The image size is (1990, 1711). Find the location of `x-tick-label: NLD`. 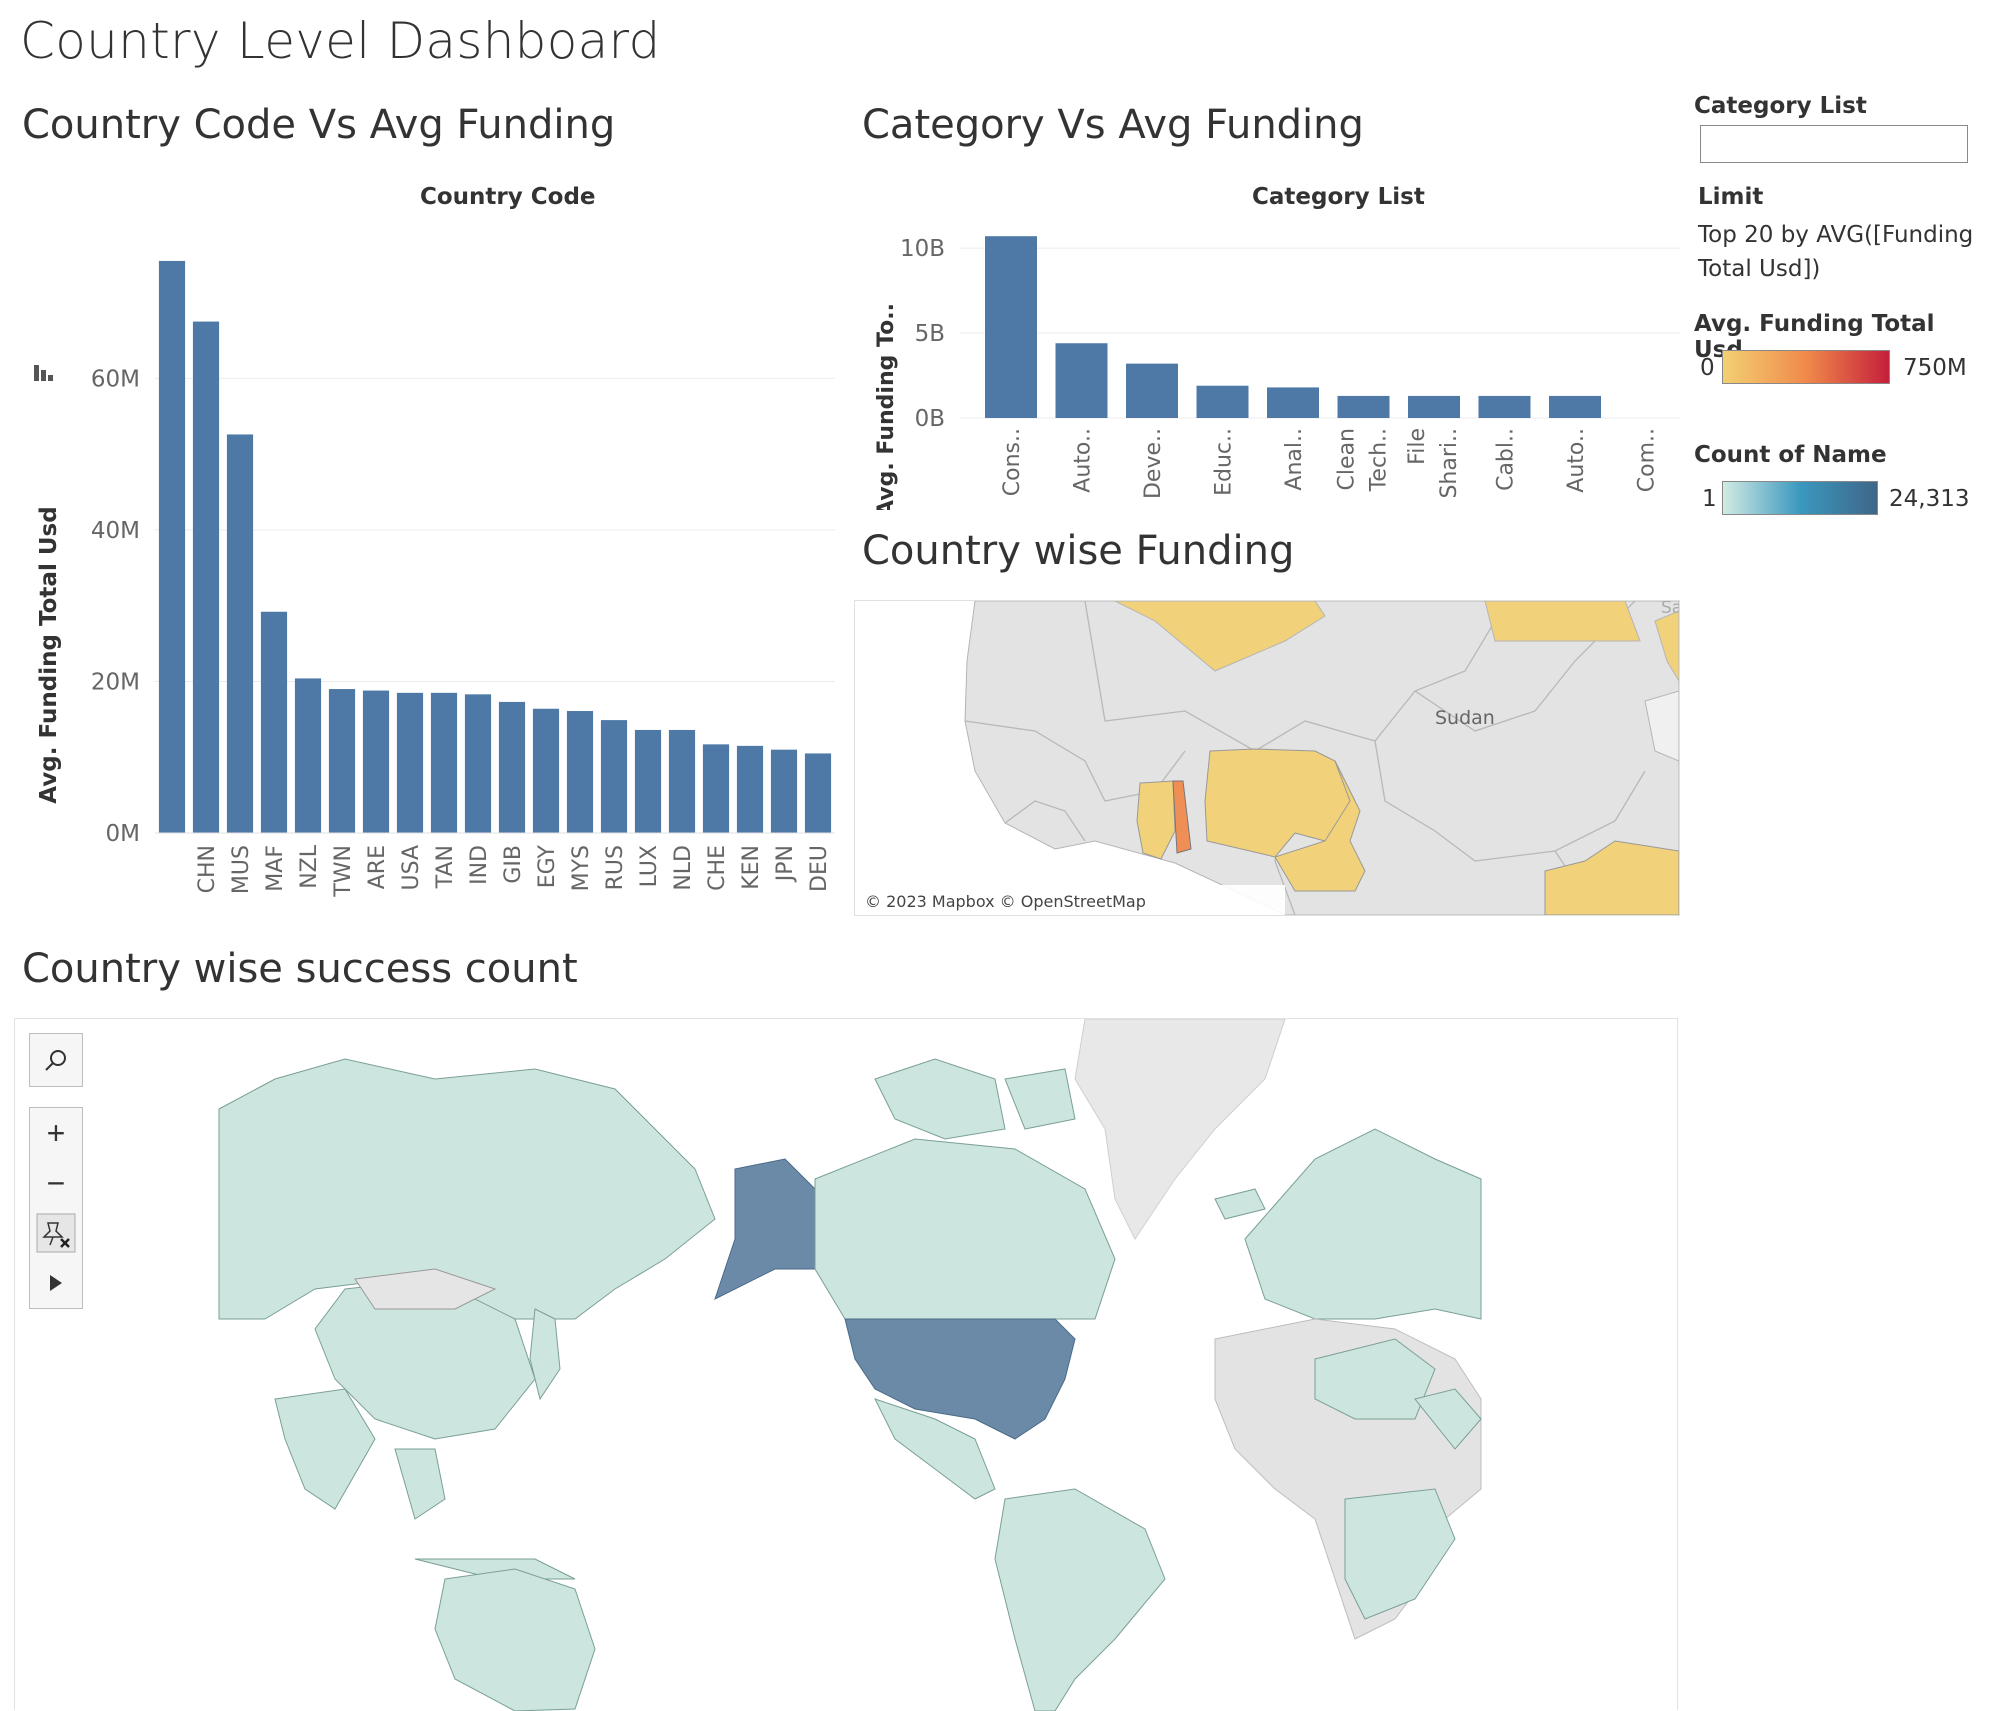

x-tick-label: NLD is located at coordinates (683, 868).